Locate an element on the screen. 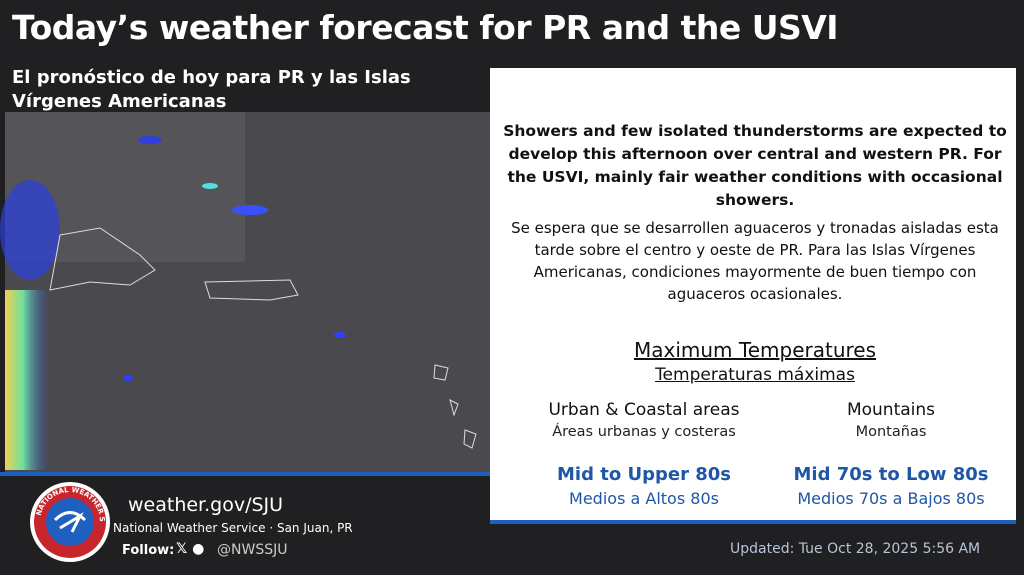 Image resolution: width=1024 pixels, height=575 pixels. follow-label: Follow: is located at coordinates (148, 550).